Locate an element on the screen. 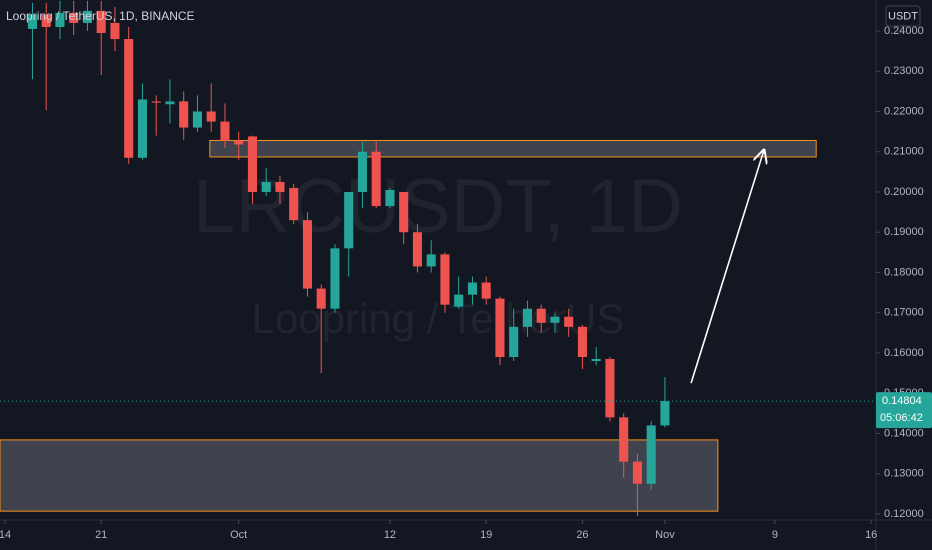 The width and height of the screenshot is (932, 550). y-tick-label: 0.12000 is located at coordinates (904, 514).